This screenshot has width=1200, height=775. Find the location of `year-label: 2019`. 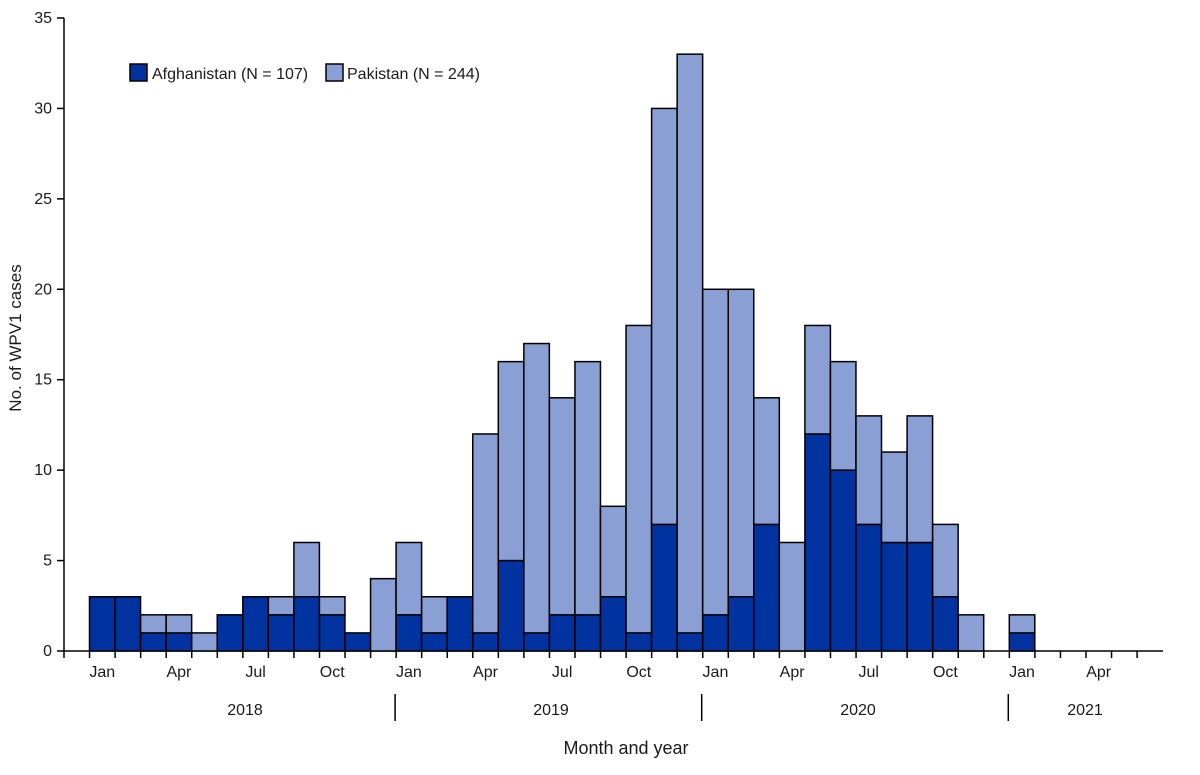

year-label: 2019 is located at coordinates (551, 710).